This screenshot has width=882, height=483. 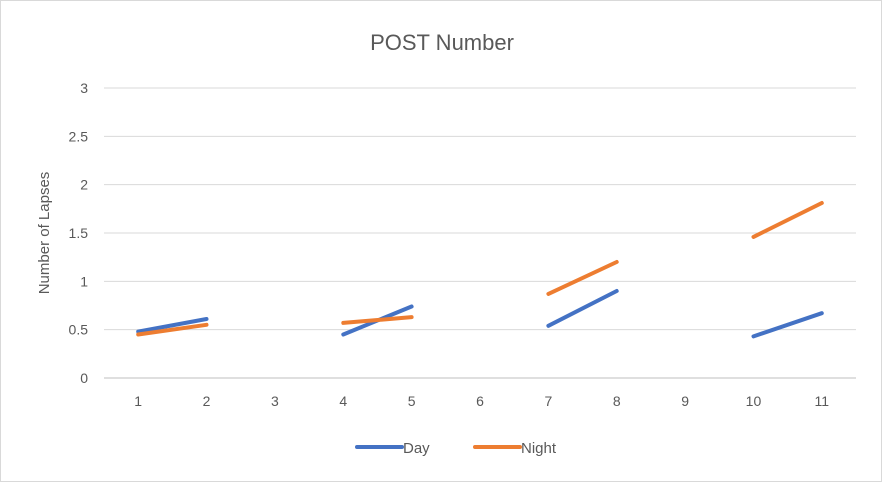 What do you see at coordinates (79, 136) in the screenshot?
I see `y-tick-label: 2.5` at bounding box center [79, 136].